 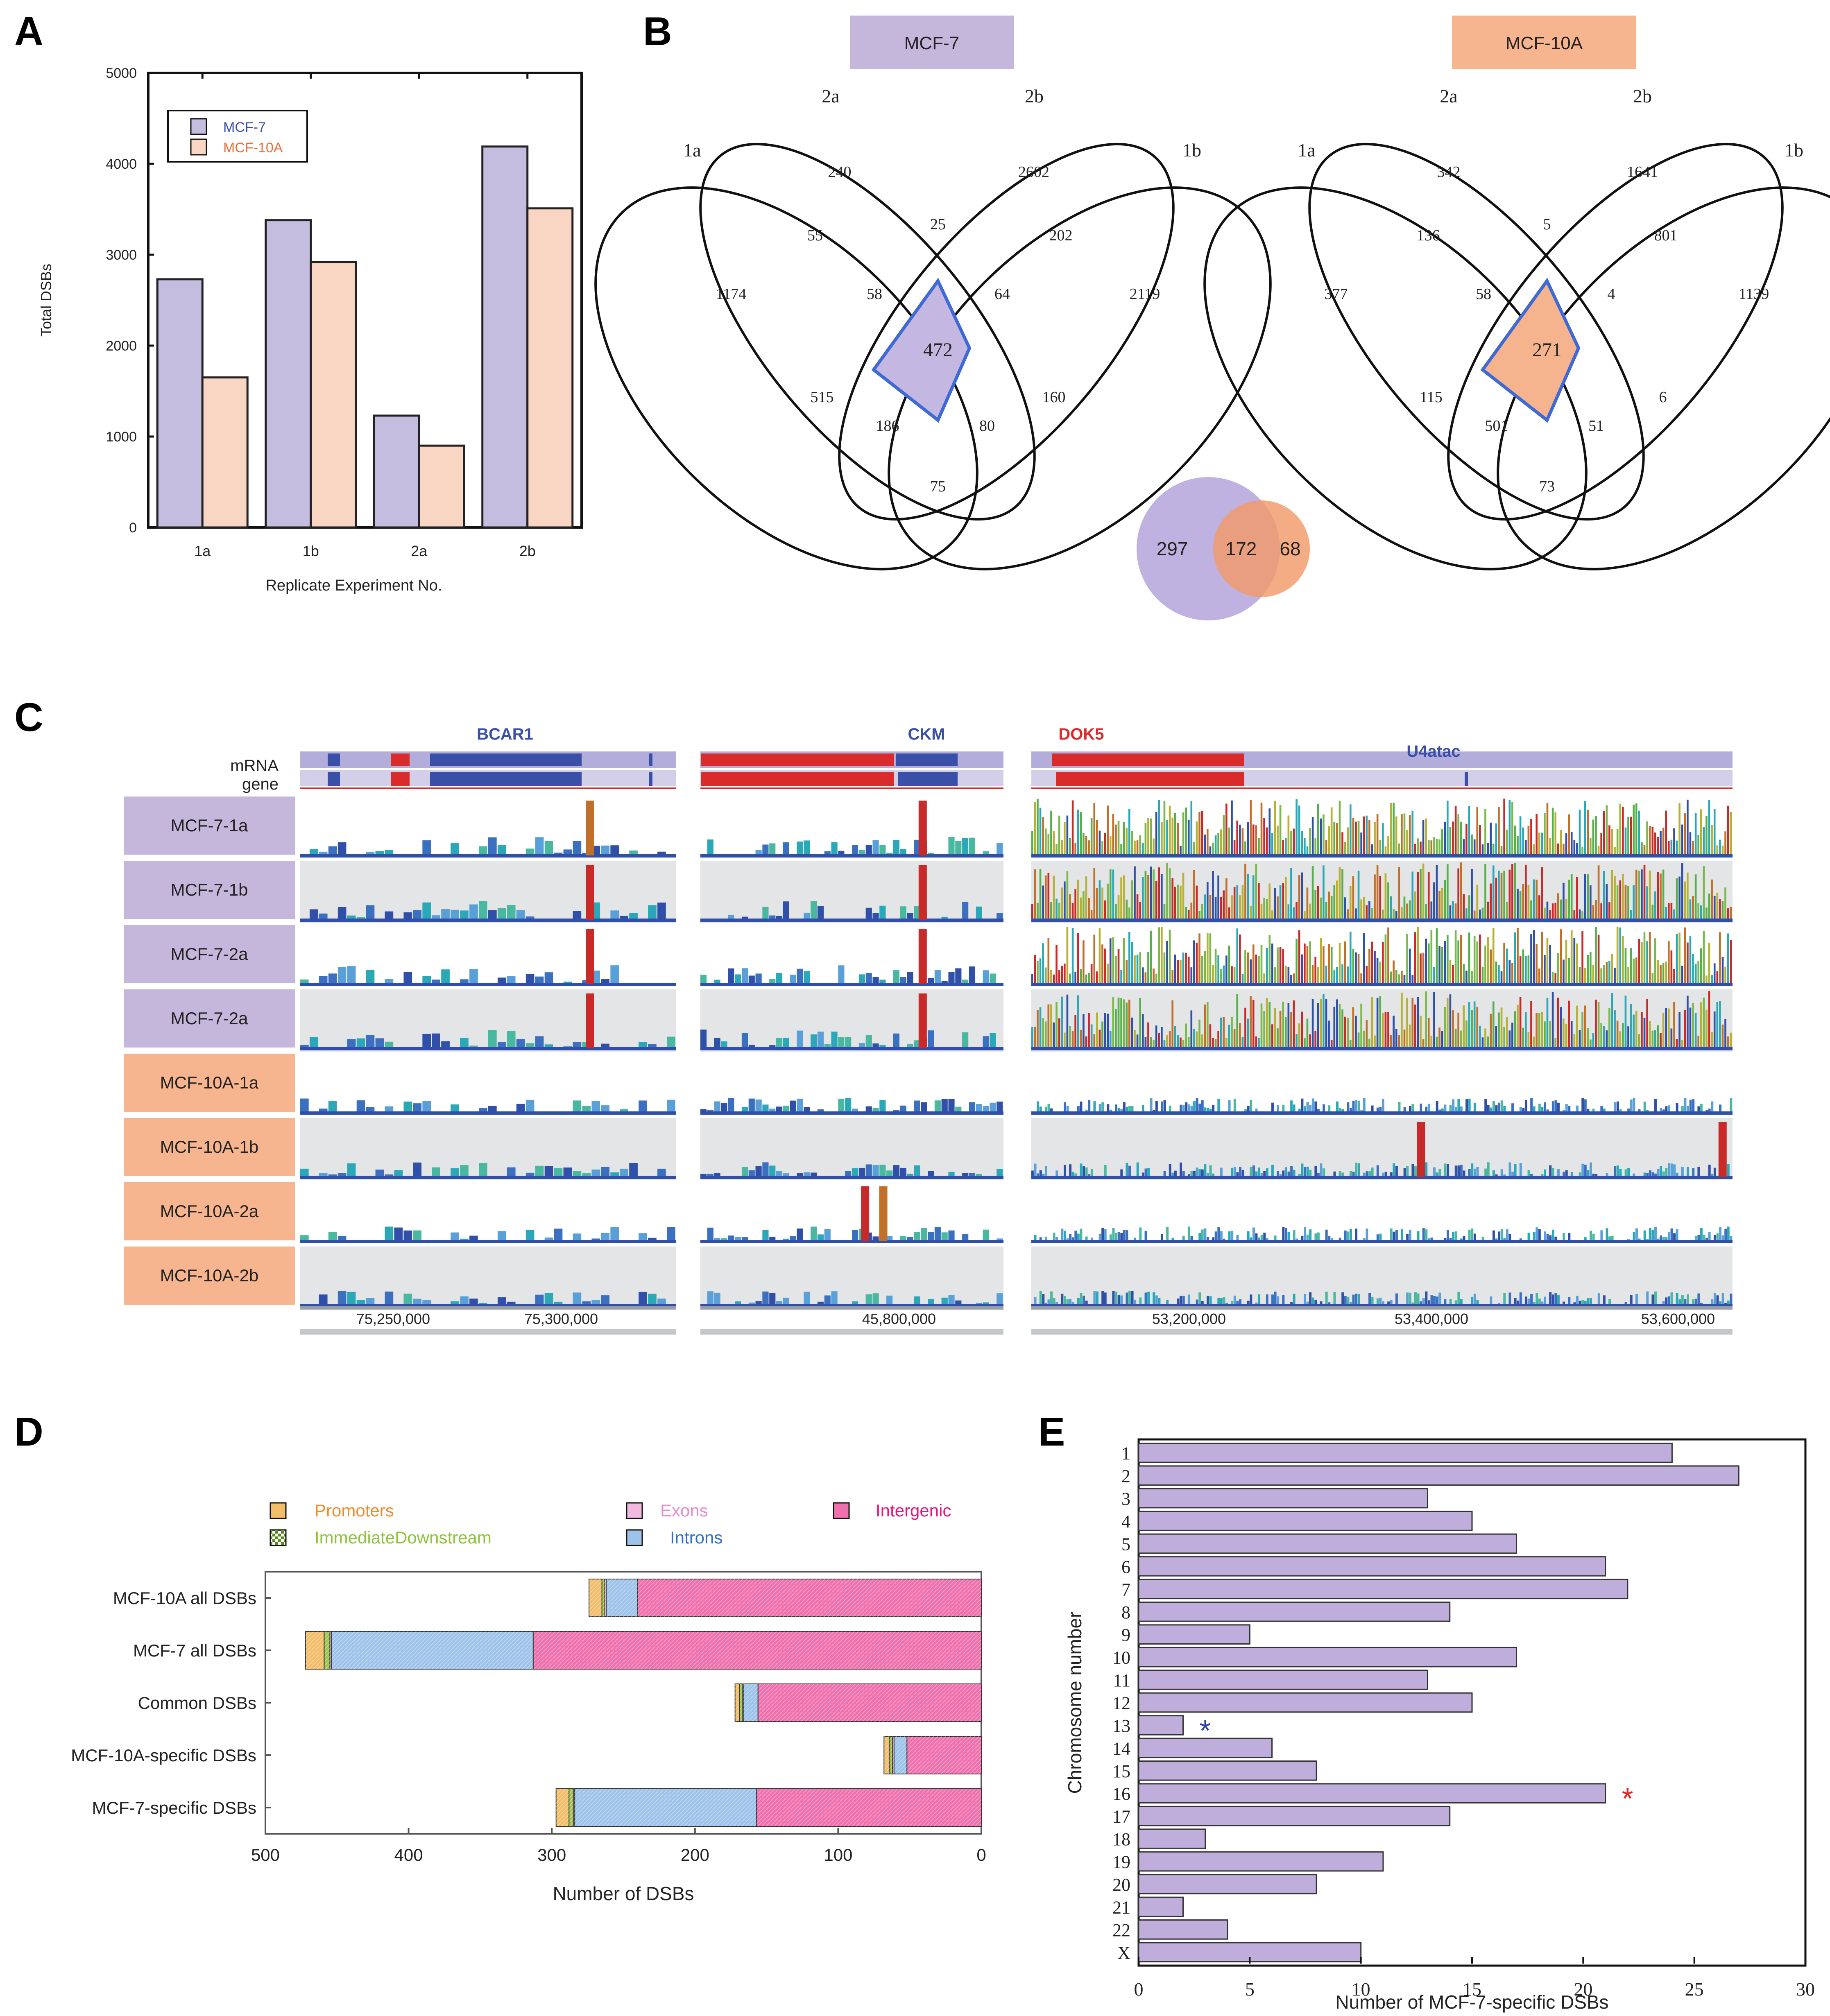 What do you see at coordinates (1306, 150) in the screenshot?
I see `venn-set-label: 1a` at bounding box center [1306, 150].